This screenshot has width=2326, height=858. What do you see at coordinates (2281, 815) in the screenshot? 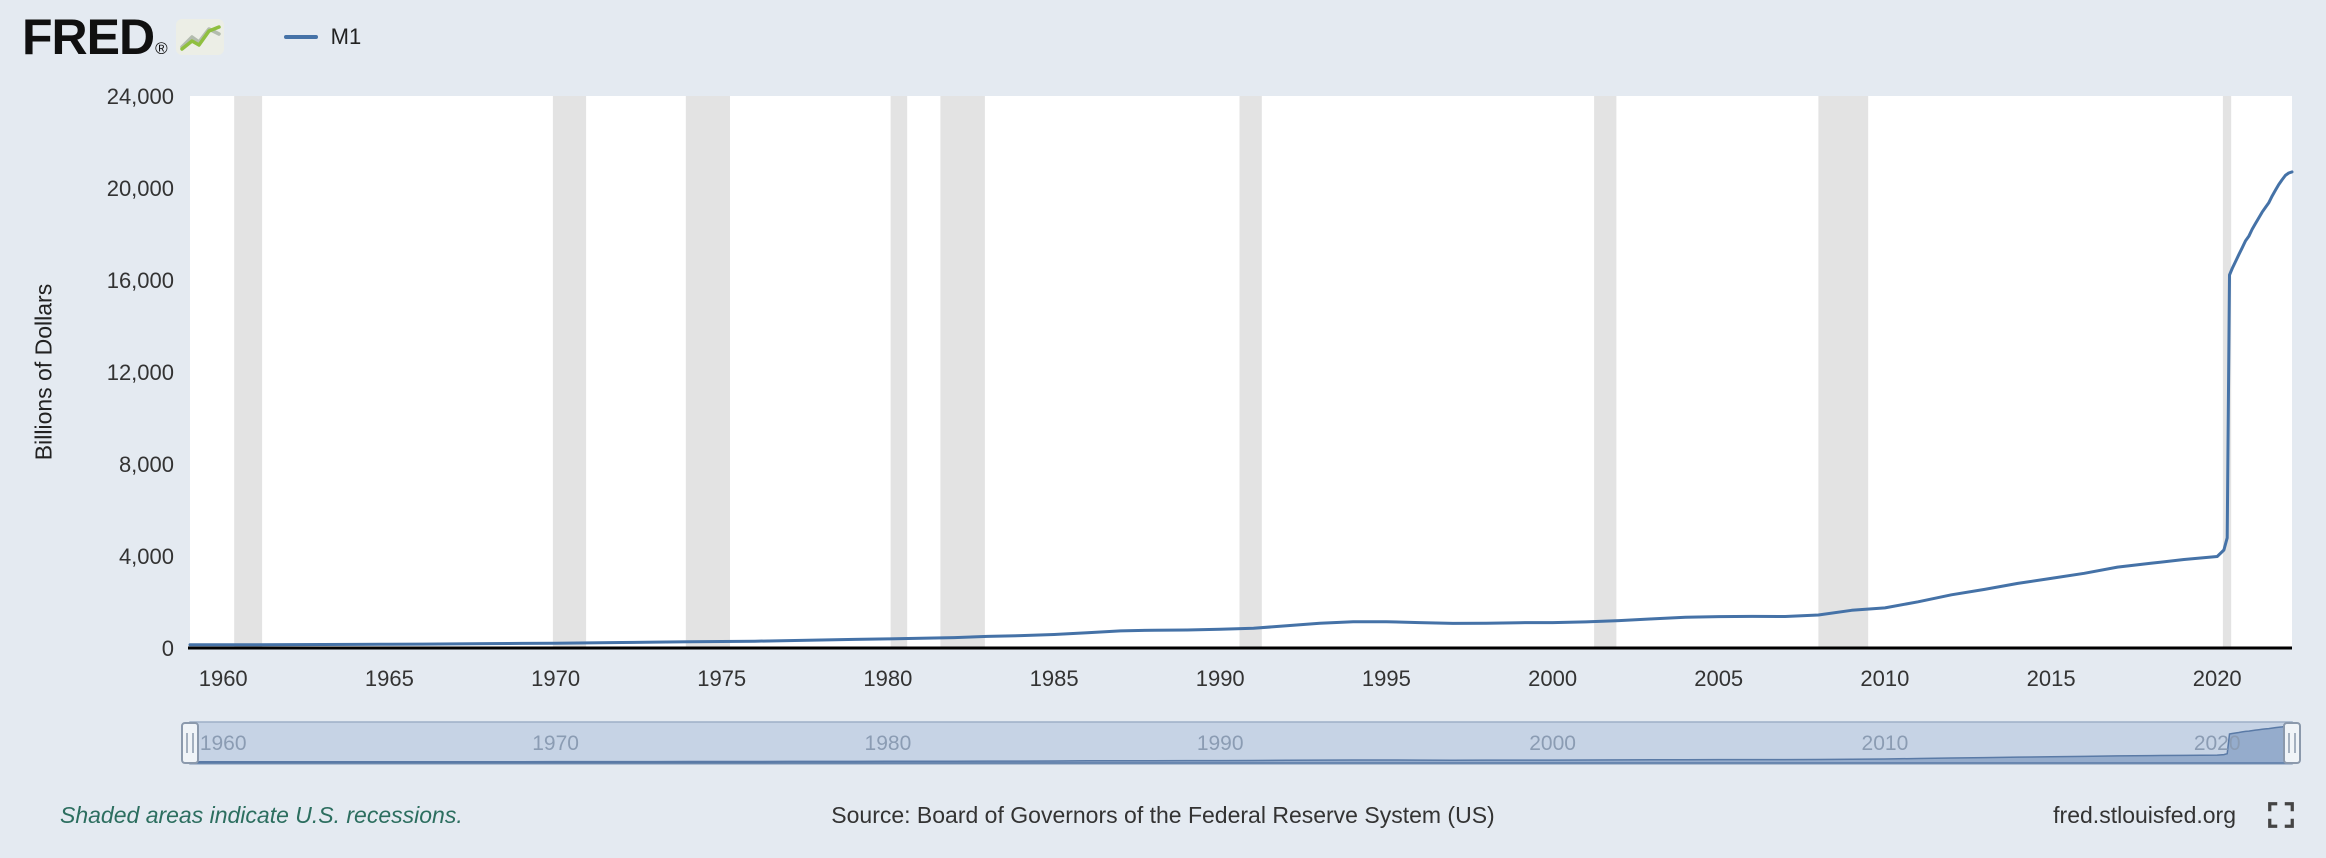
I see `fullscreen-icon` at bounding box center [2281, 815].